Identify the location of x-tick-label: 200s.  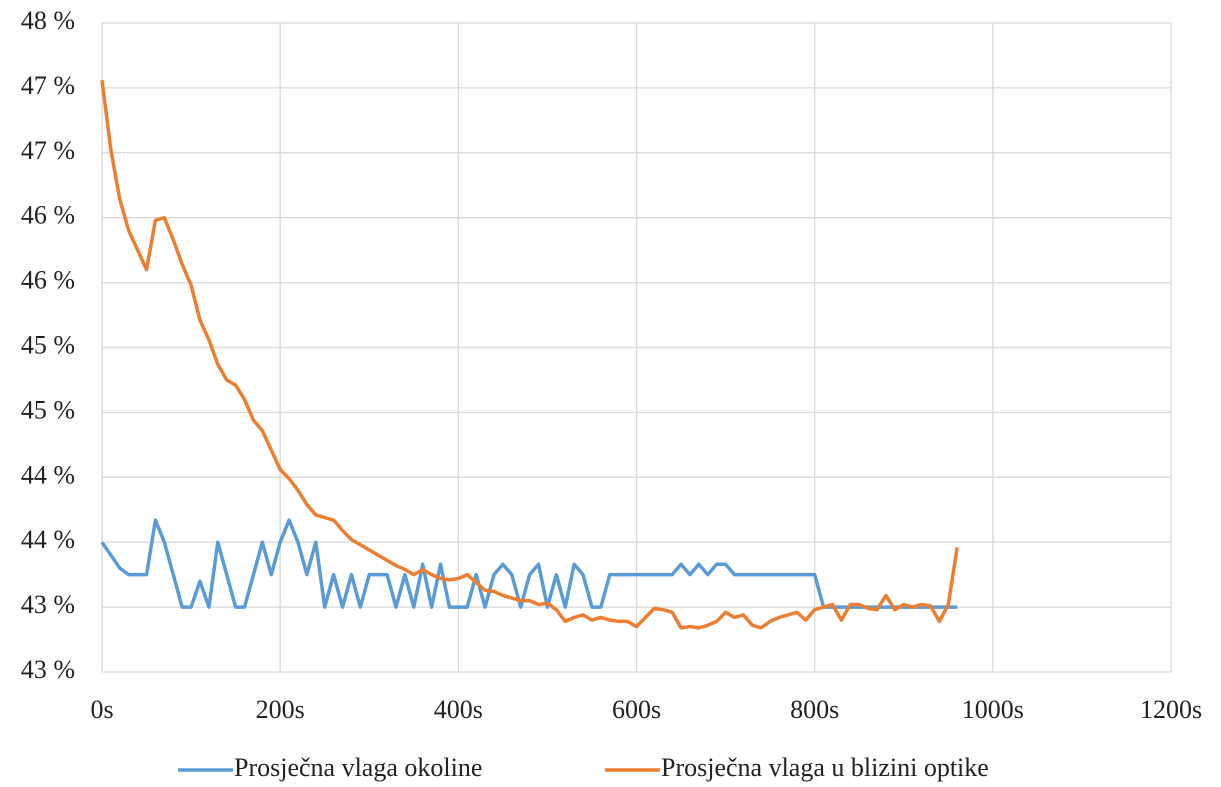
(280, 709).